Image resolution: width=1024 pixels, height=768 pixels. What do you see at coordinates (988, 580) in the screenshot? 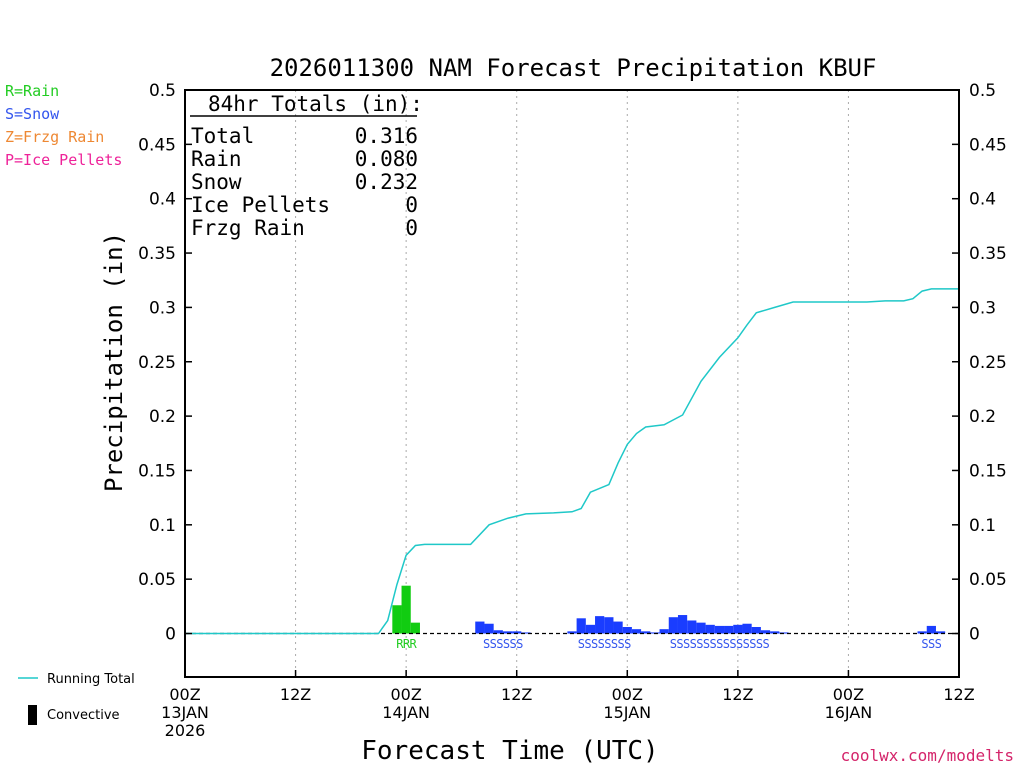
I see `y-tick-label-right: 0.05` at bounding box center [988, 580].